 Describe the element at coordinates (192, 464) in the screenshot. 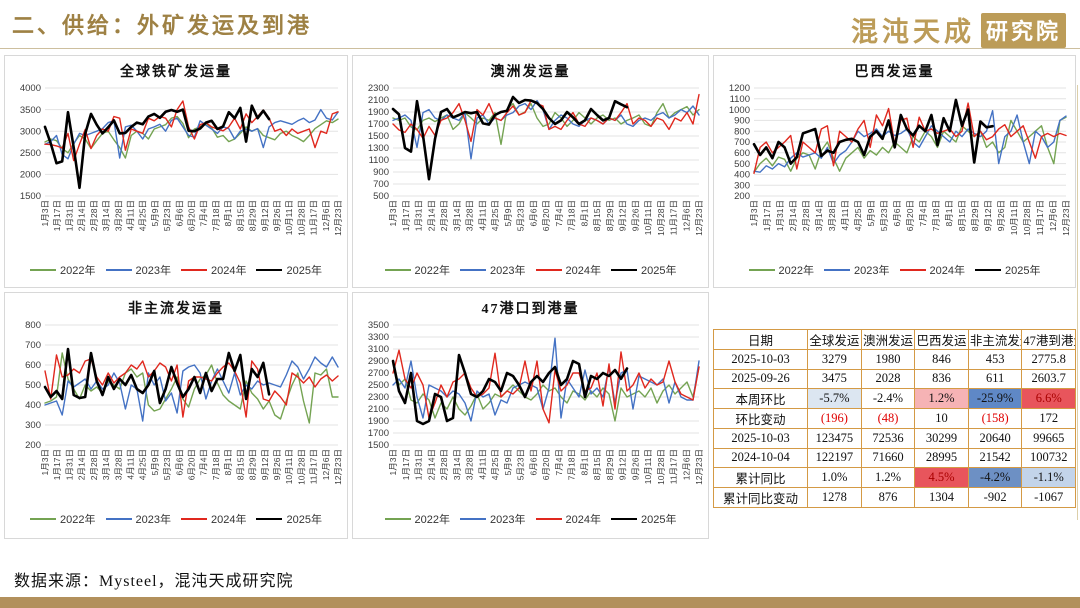

I see `svg-text: 6月20日` at that location.